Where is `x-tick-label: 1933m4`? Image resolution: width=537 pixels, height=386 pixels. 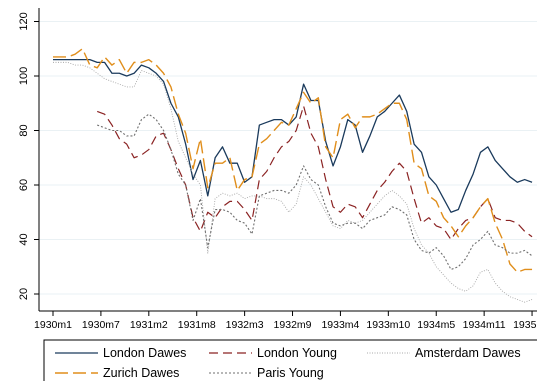 x-tick-label: 1933m4 is located at coordinates (340, 325).